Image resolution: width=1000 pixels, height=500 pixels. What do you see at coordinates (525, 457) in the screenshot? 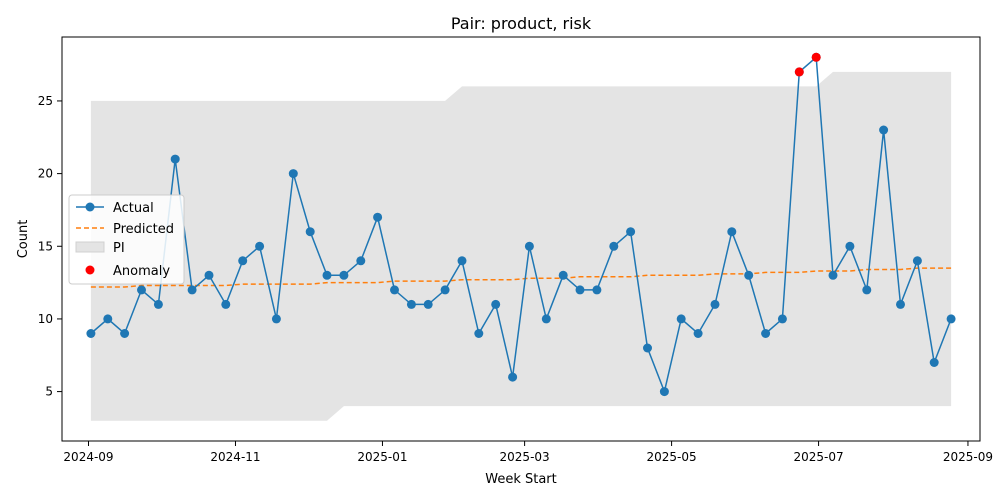
I see `x-tick-label: 2025-03` at bounding box center [525, 457].